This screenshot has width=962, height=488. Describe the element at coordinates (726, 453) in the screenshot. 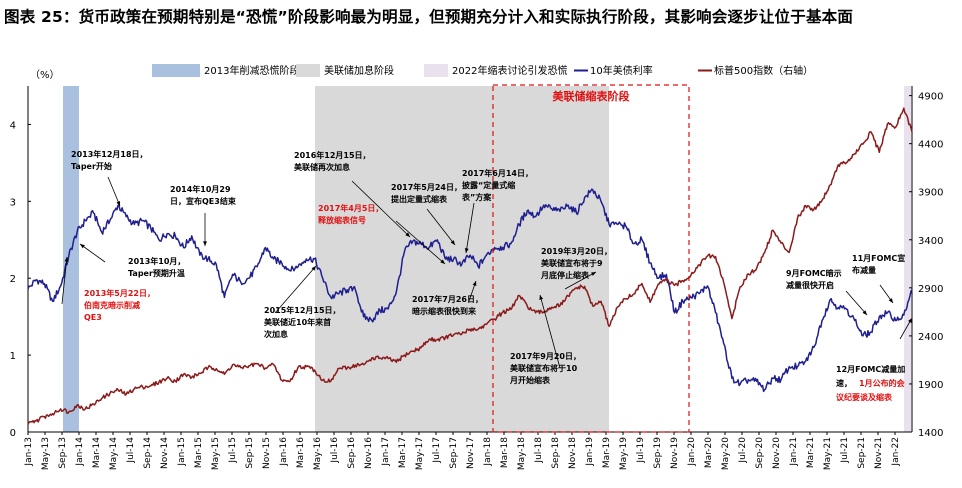

I see `x-tick-label-41: May-20` at that location.